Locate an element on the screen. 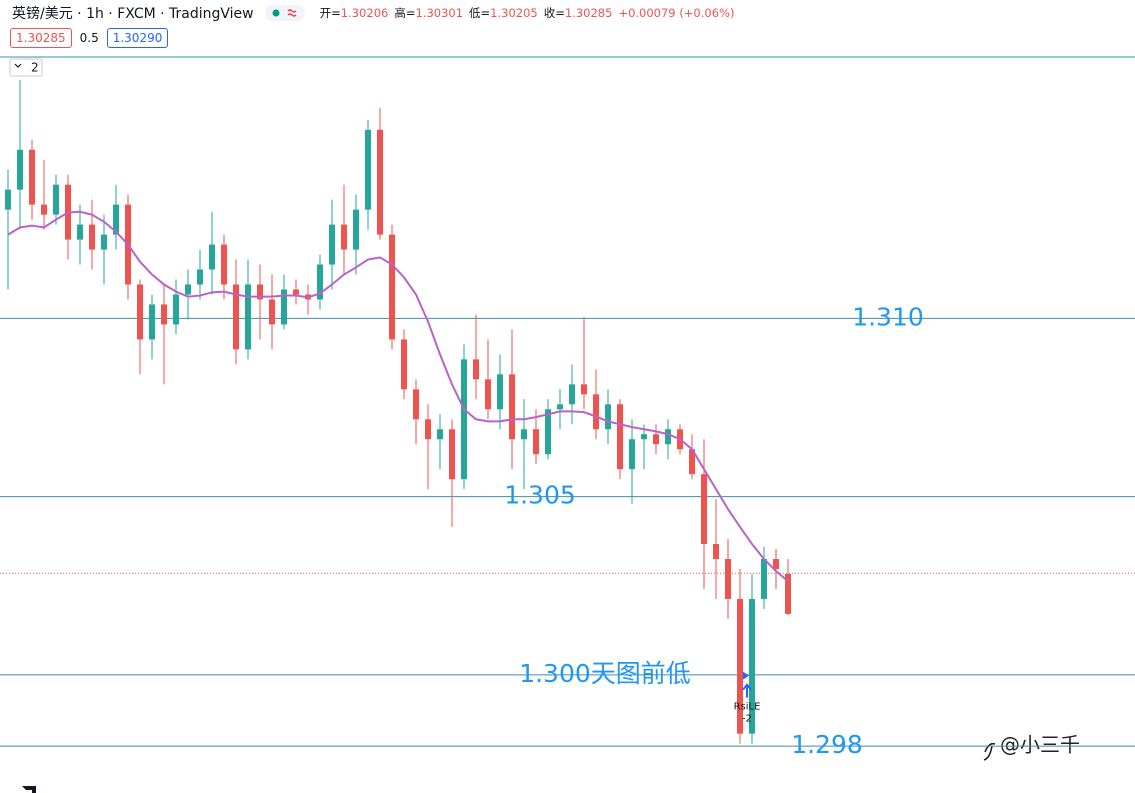 The height and width of the screenshot is (793, 1135). level-label: 1.310 is located at coordinates (888, 316).